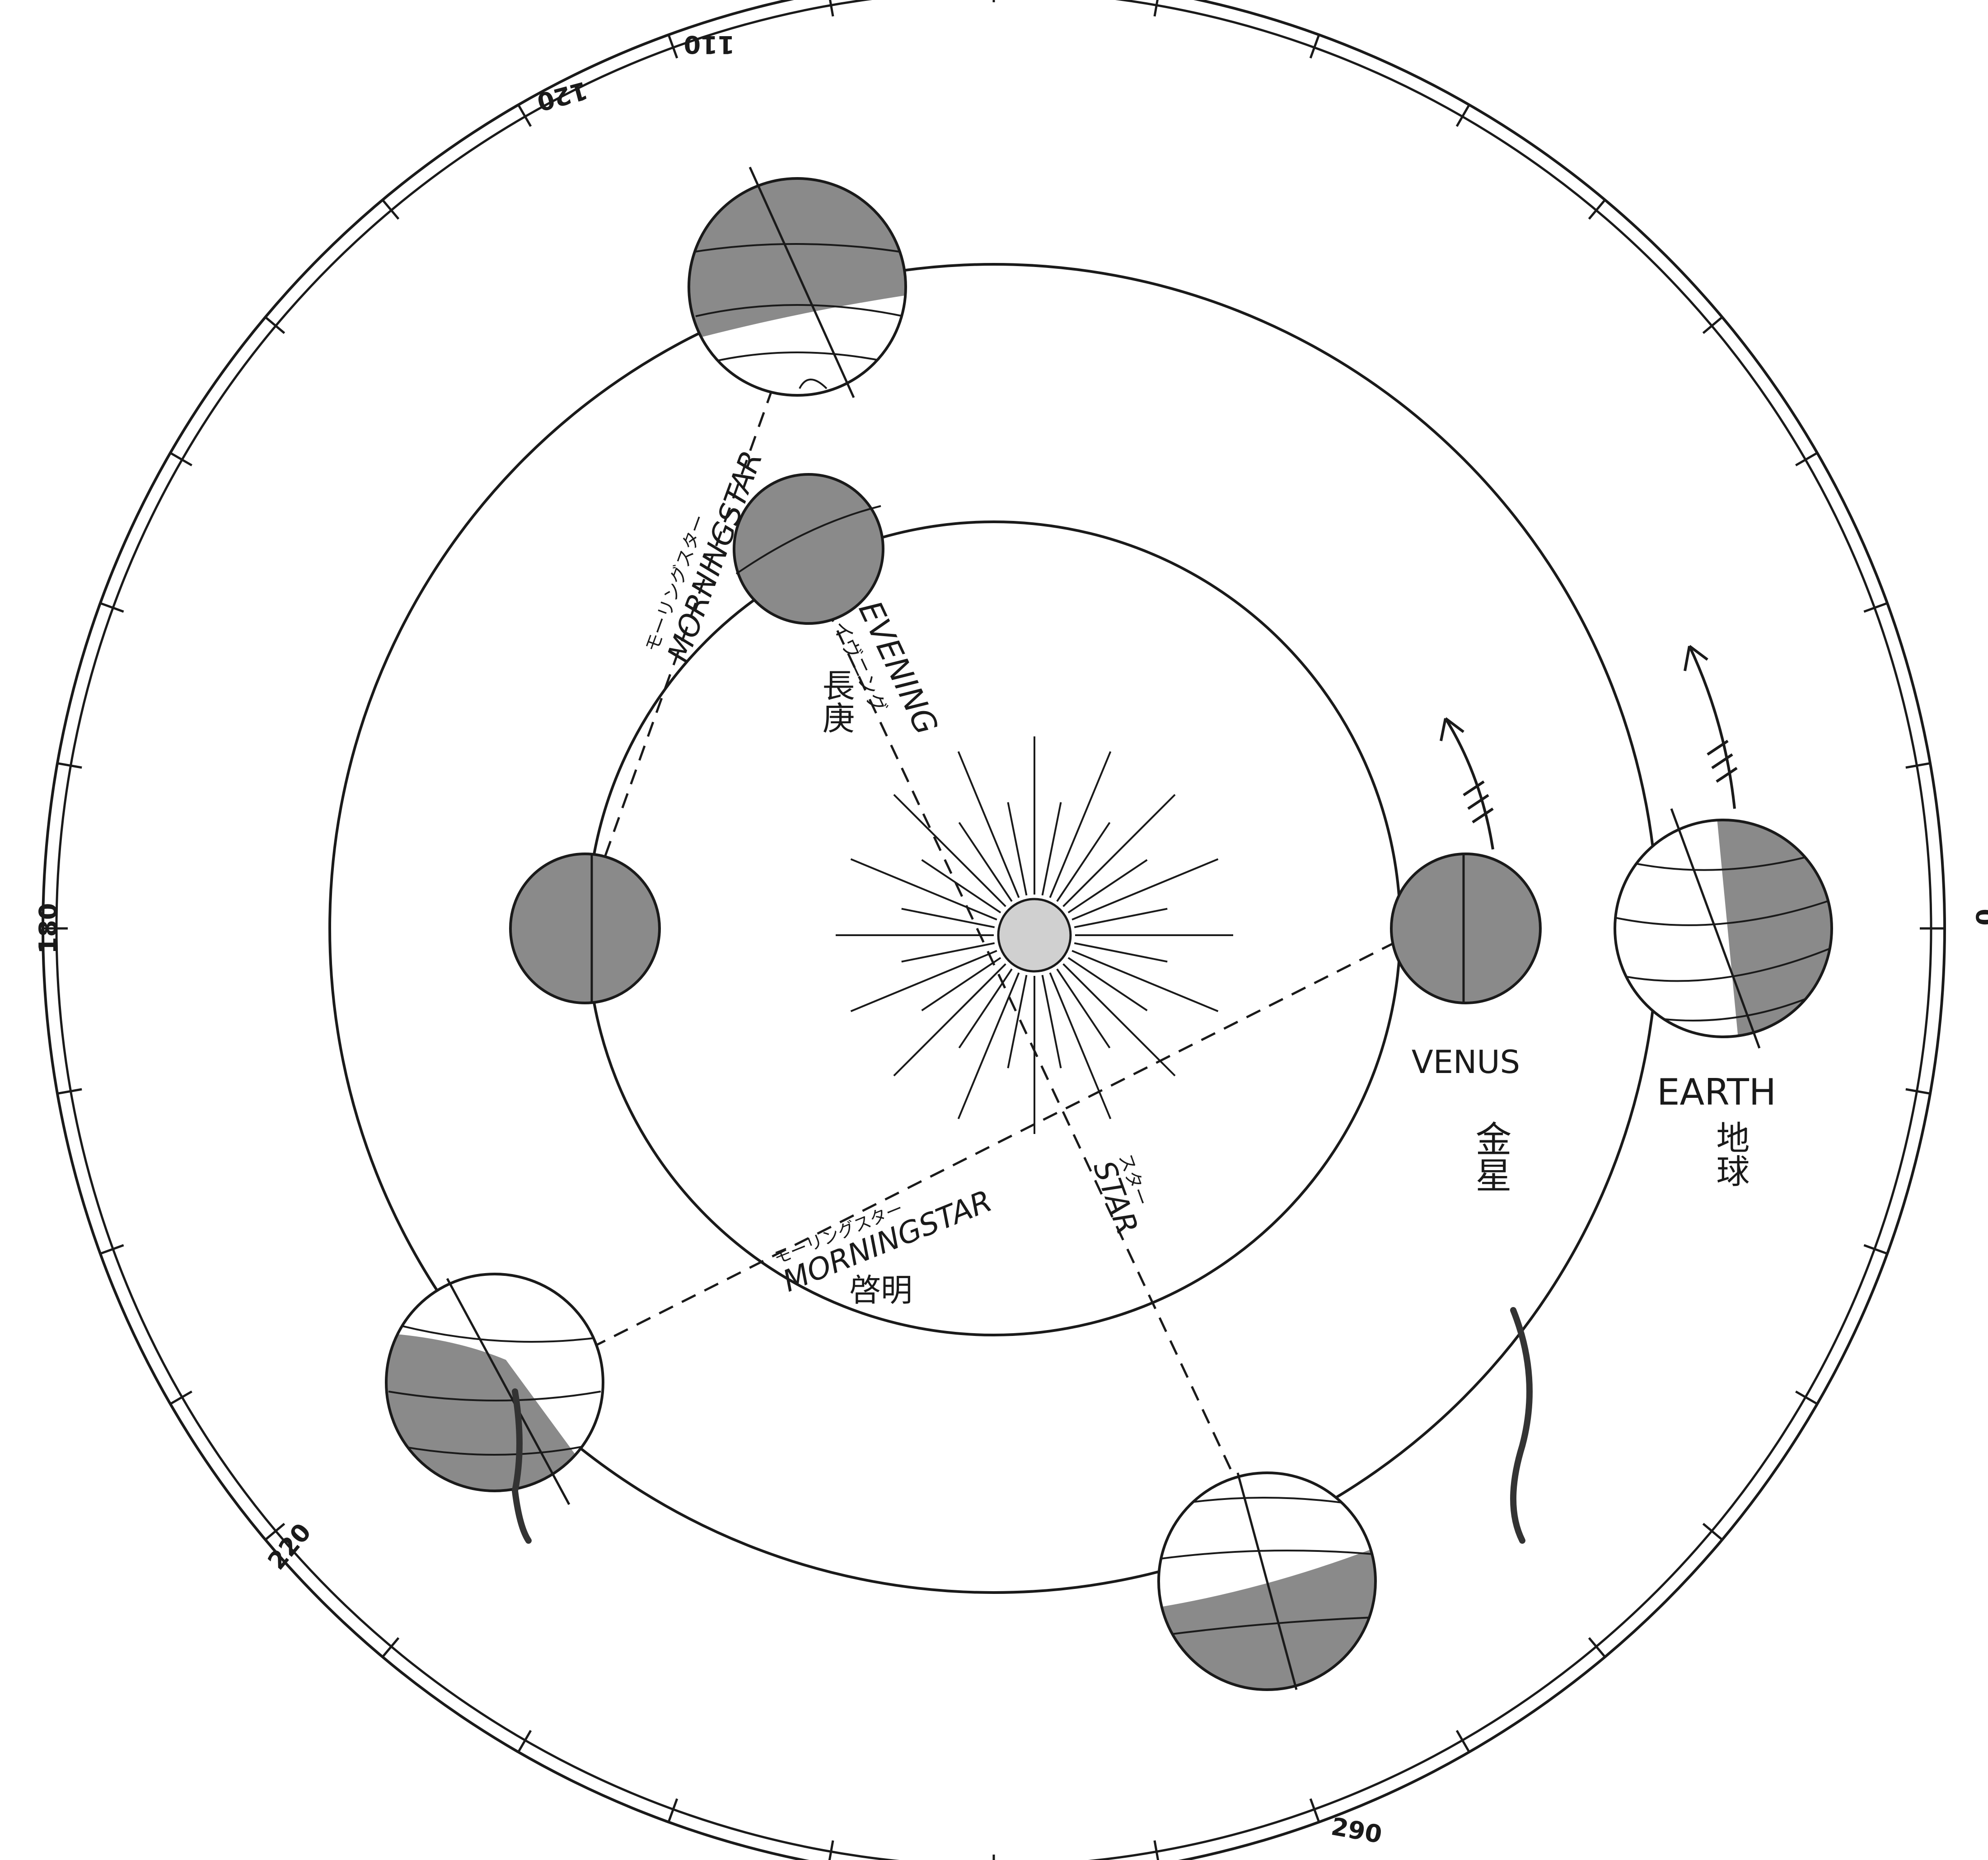 The height and width of the screenshot is (1860, 1988). Describe the element at coordinates (1589, 747) in the screenshot. I see `orbit-direction-arrow-icon` at that location.